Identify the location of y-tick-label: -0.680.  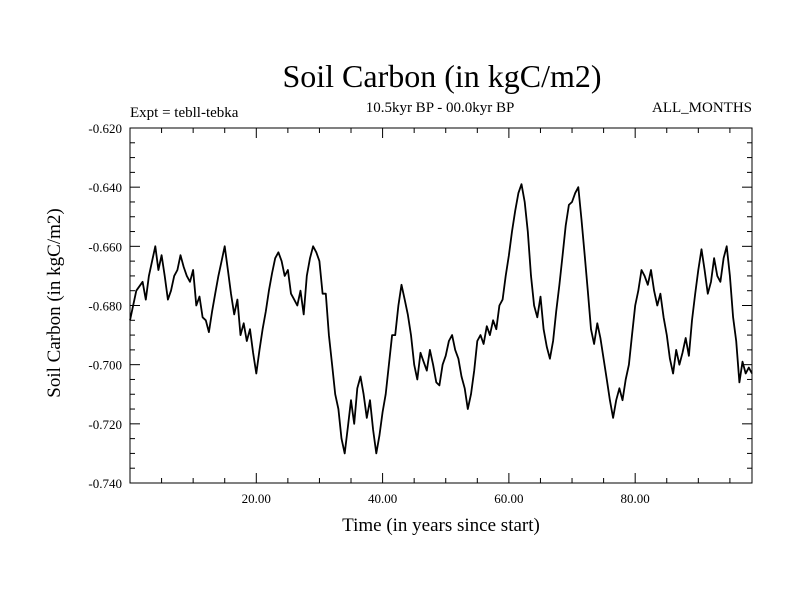
(105, 306).